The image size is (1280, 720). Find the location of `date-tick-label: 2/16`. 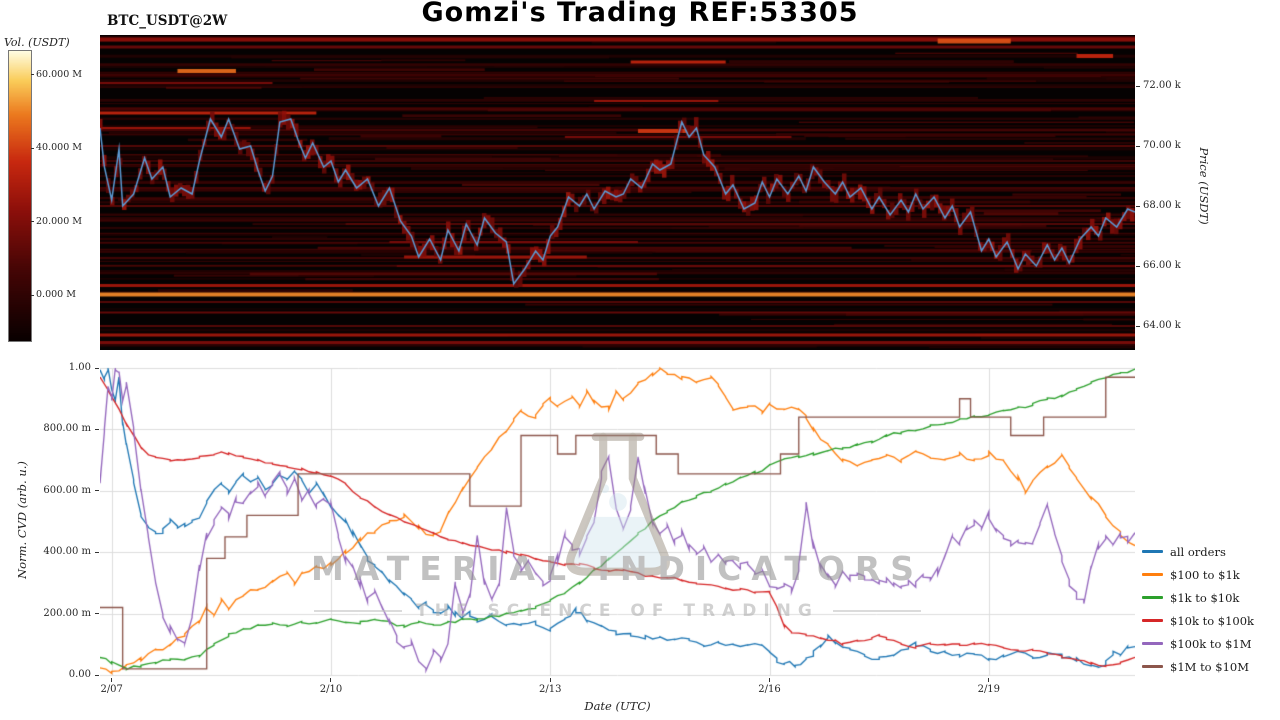

date-tick-label: 2/16 is located at coordinates (769, 689).